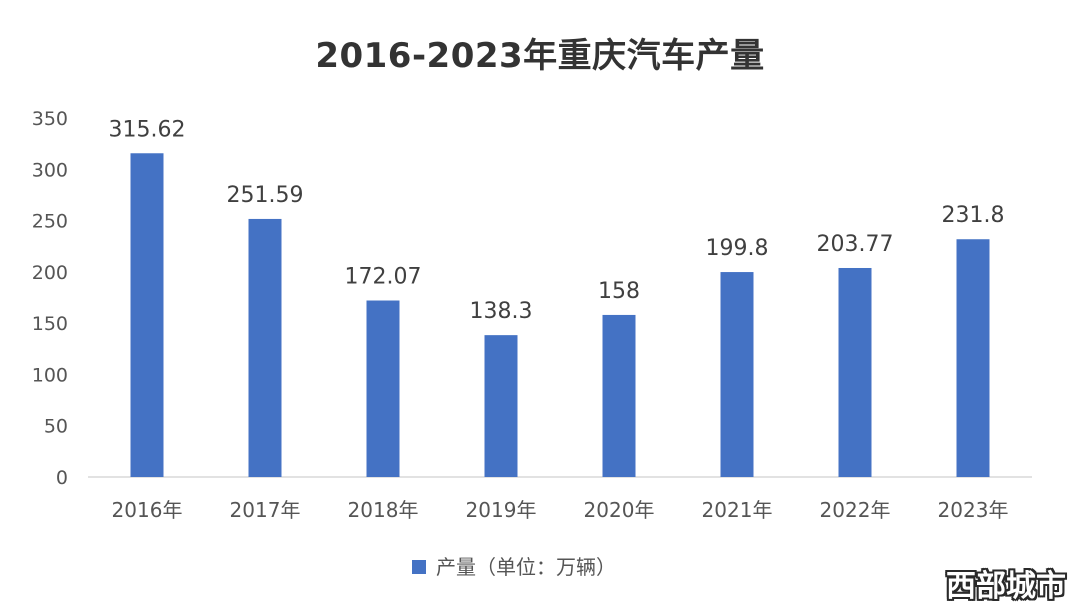 This screenshot has width=1080, height=615. Describe the element at coordinates (50, 170) in the screenshot. I see `y-tick-label: 300` at that location.